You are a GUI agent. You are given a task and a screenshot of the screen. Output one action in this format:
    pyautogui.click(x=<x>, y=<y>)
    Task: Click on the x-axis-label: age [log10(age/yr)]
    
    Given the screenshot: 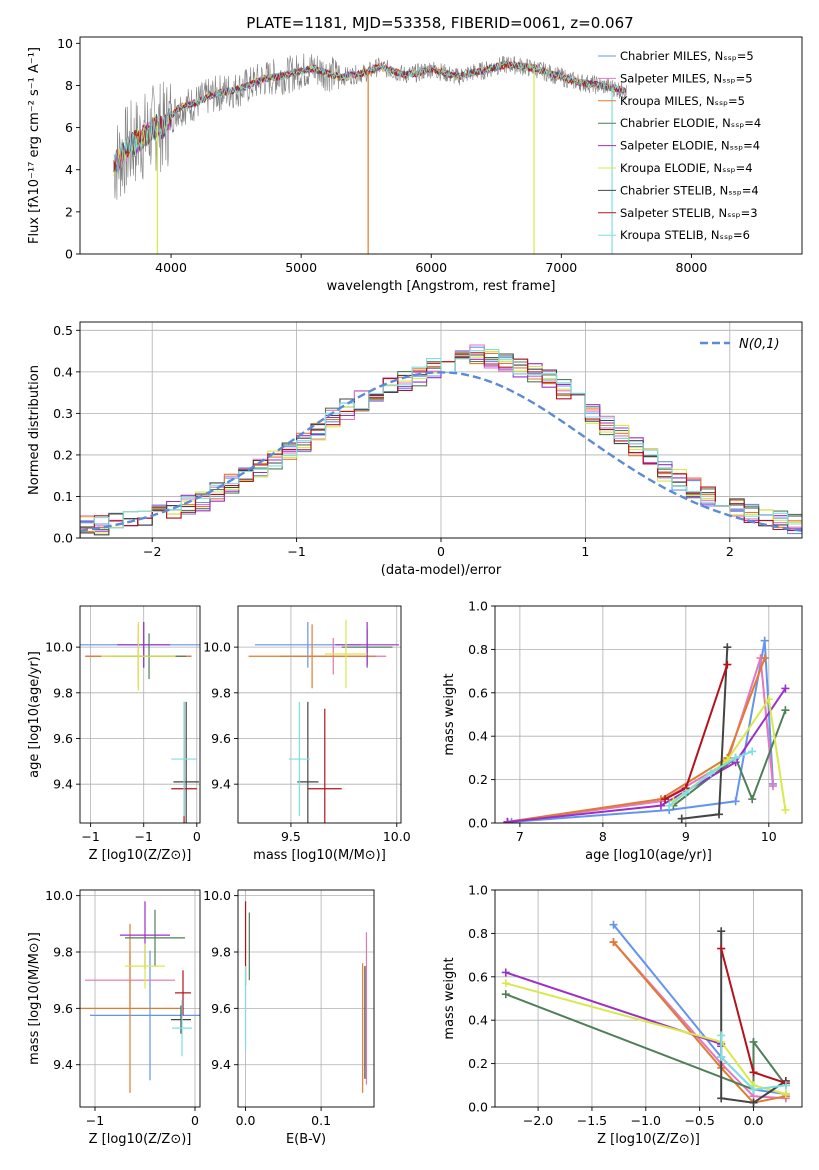 What is the action you would take?
    pyautogui.click(x=648, y=855)
    